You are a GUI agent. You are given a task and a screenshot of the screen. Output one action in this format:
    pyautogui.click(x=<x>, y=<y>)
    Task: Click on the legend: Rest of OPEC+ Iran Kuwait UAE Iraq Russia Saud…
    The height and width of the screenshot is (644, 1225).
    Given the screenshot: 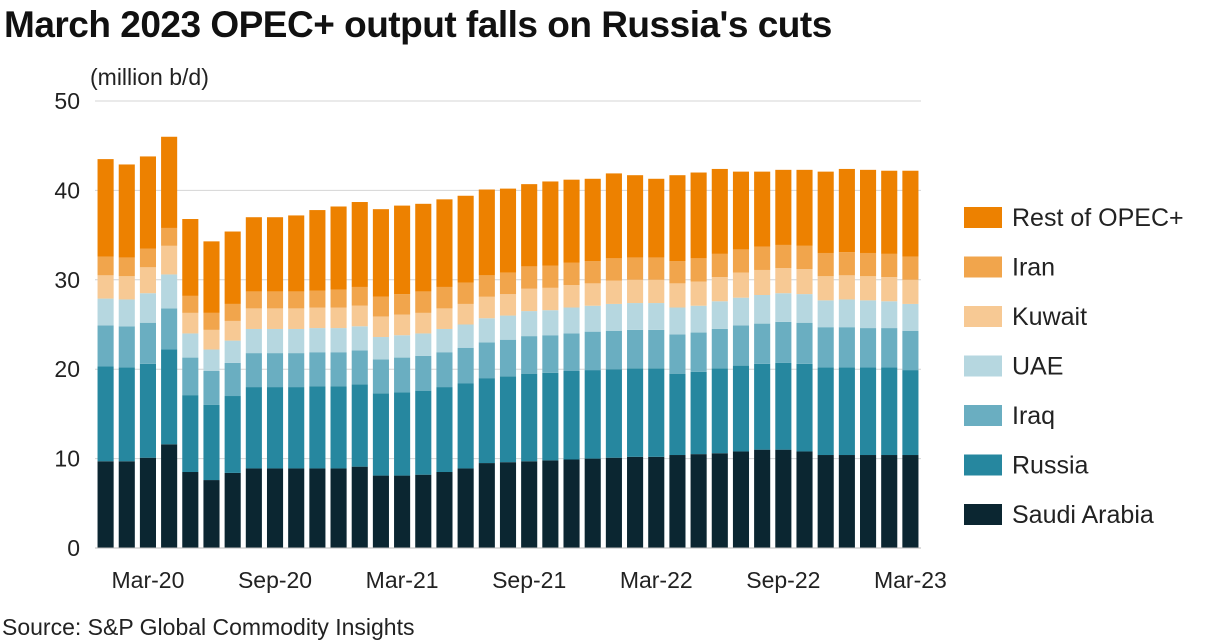 What is the action you would take?
    pyautogui.click(x=1074, y=366)
    